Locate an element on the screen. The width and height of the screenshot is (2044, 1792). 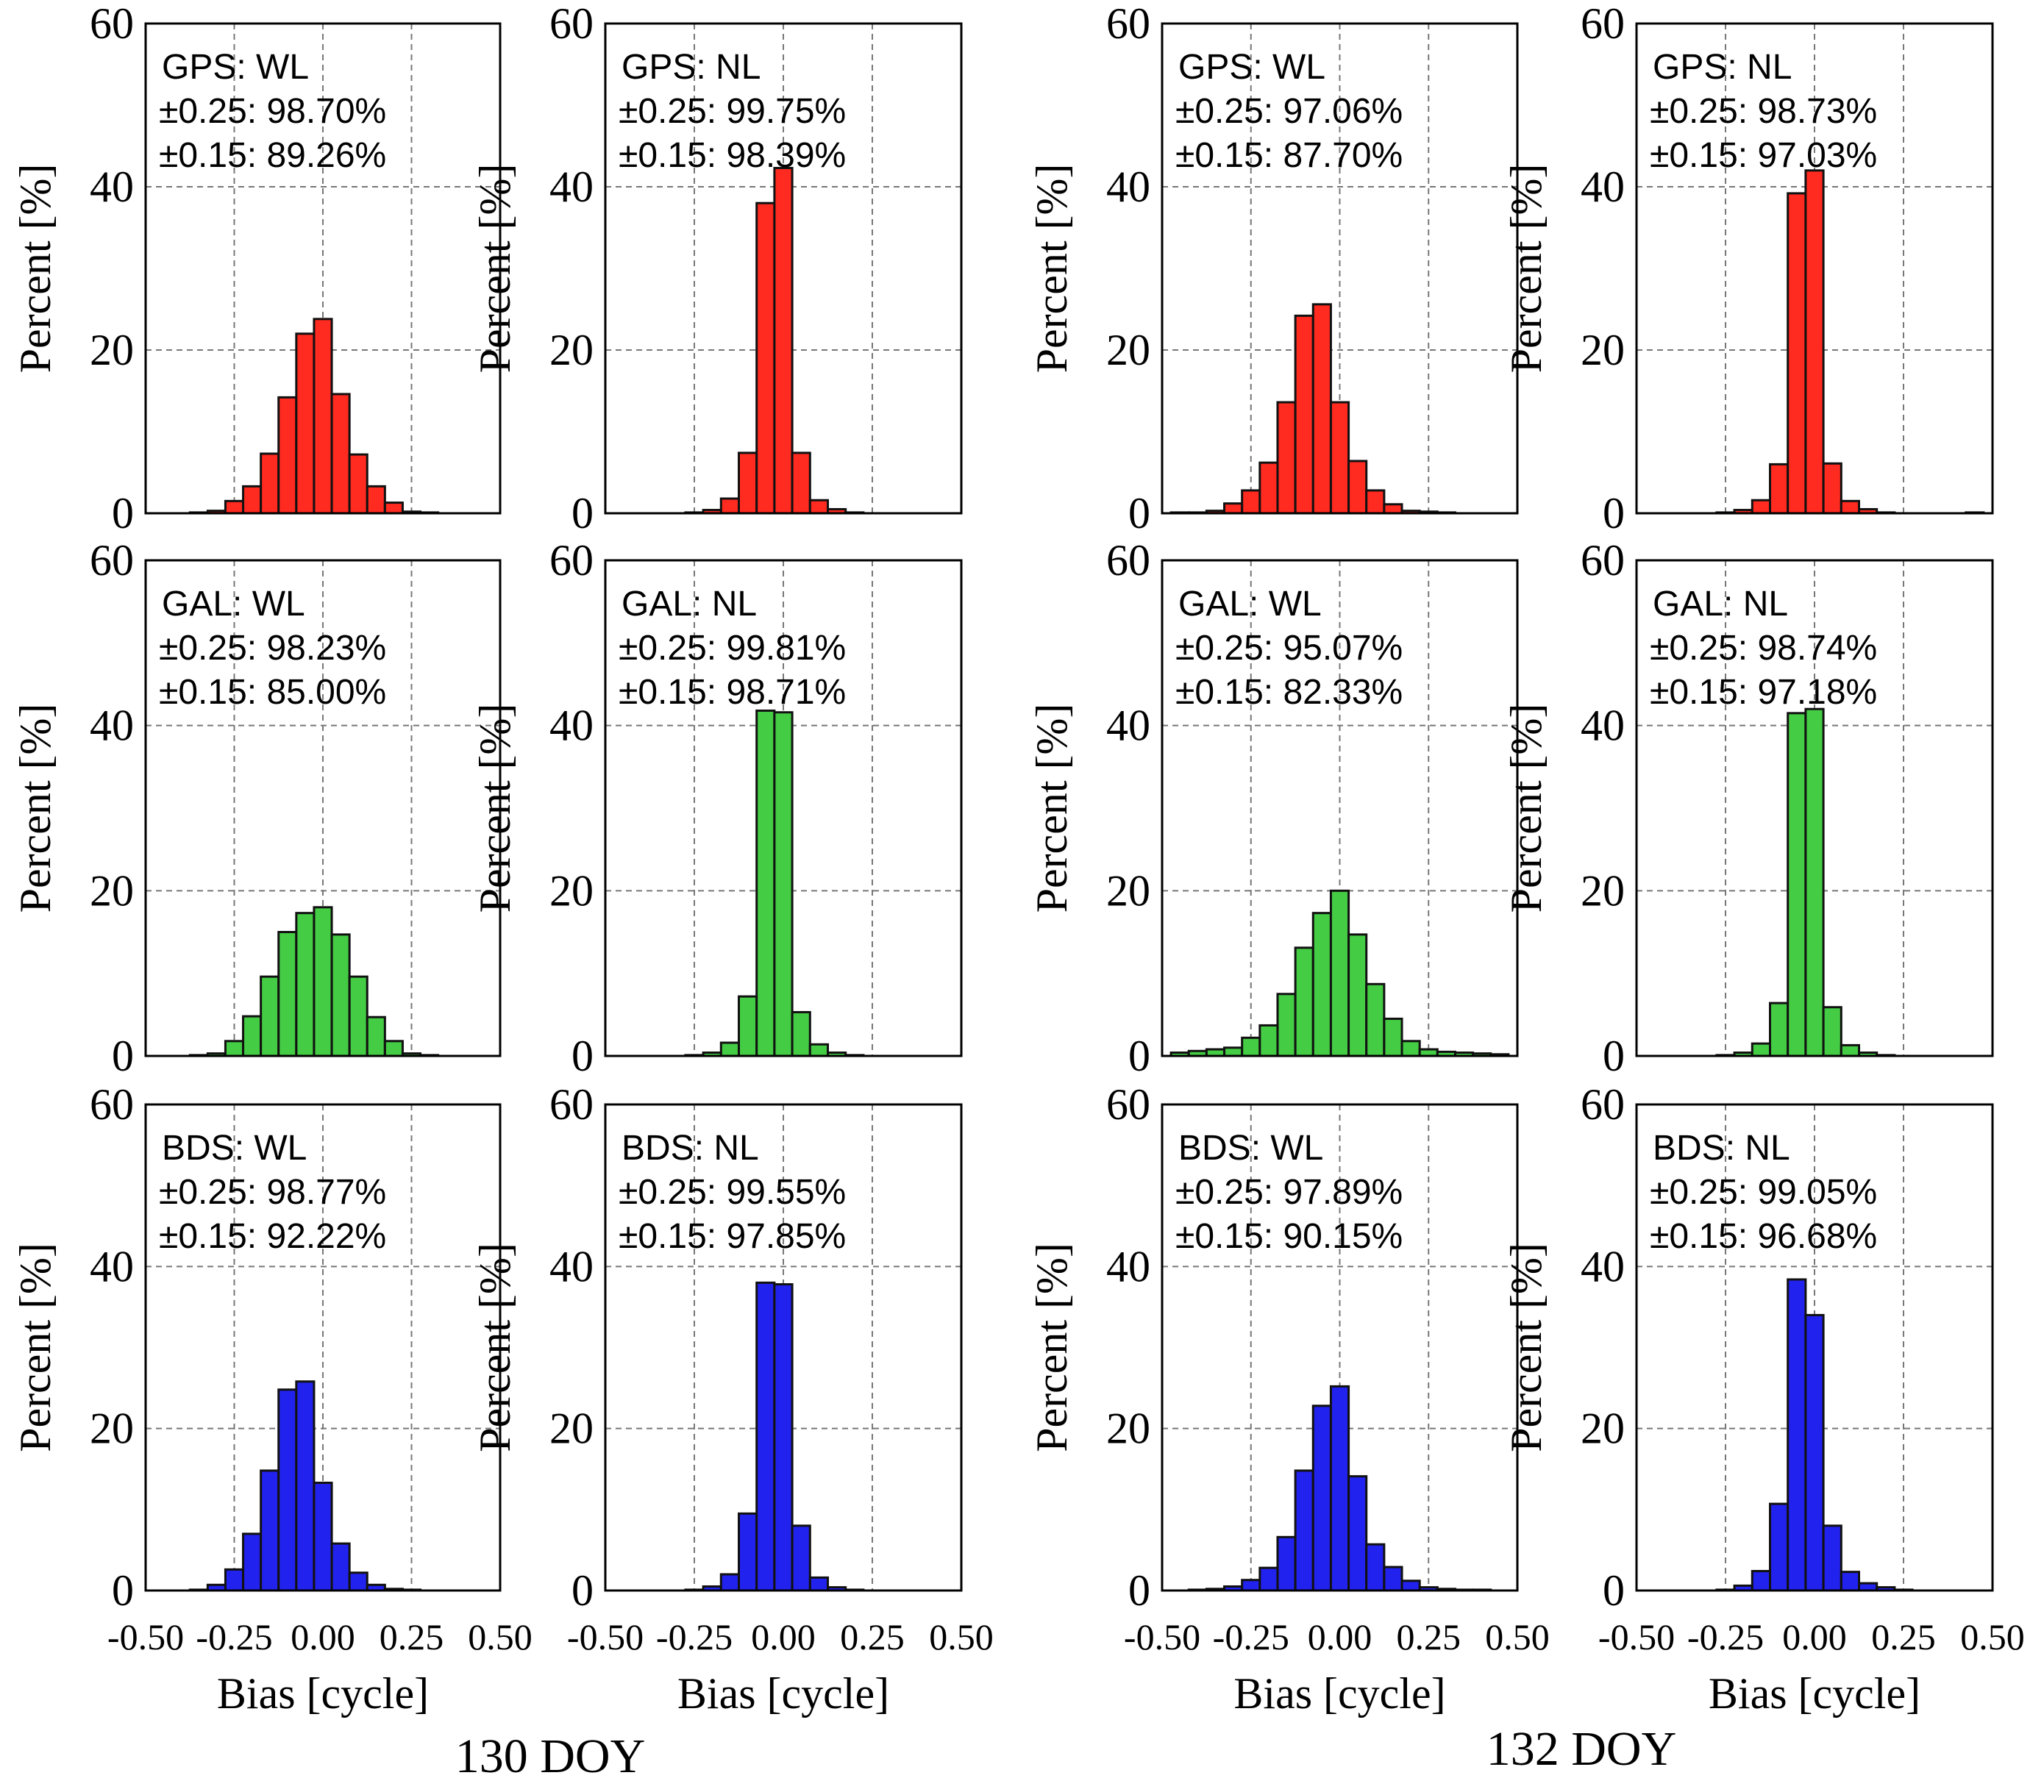
stat-015: ±0.15: 85.00% is located at coordinates (272, 692).